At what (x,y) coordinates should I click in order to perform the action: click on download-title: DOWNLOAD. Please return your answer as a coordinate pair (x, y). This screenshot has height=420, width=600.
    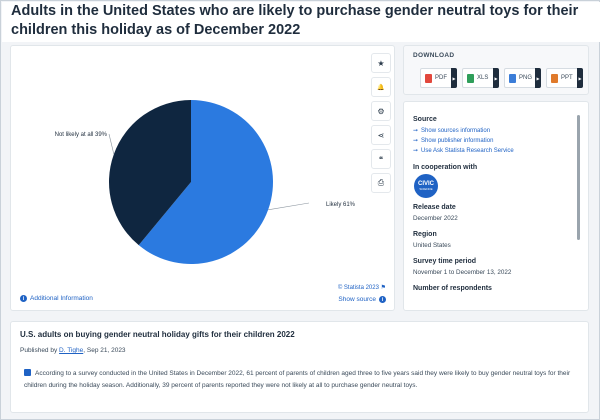
    Looking at the image, I should click on (434, 55).